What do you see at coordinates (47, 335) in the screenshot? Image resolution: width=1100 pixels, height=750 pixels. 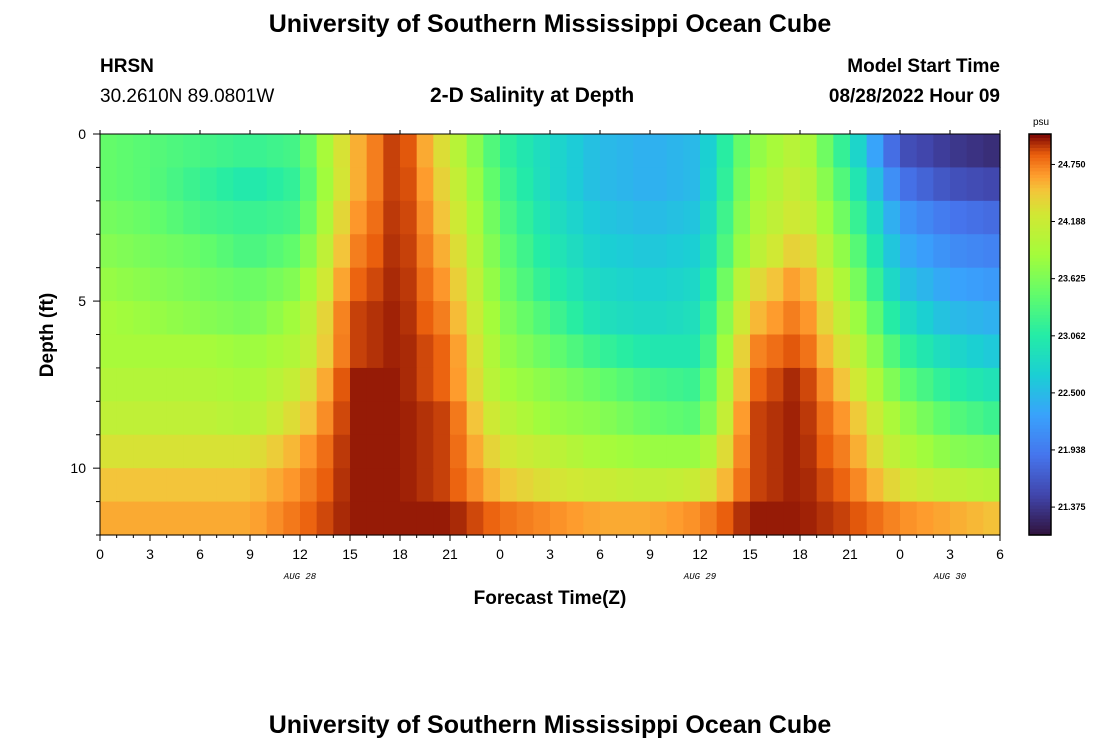 I see `y-axis-title: Depth (ft)` at bounding box center [47, 335].